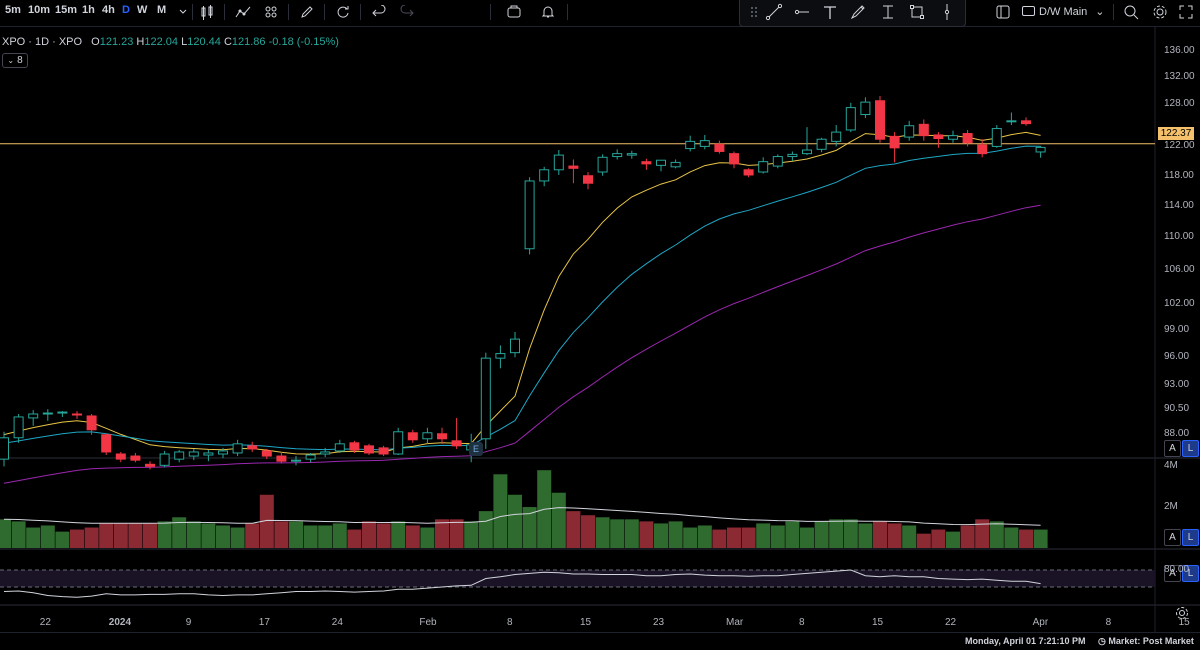  What do you see at coordinates (307, 12) in the screenshot?
I see `pencil-icon` at bounding box center [307, 12].